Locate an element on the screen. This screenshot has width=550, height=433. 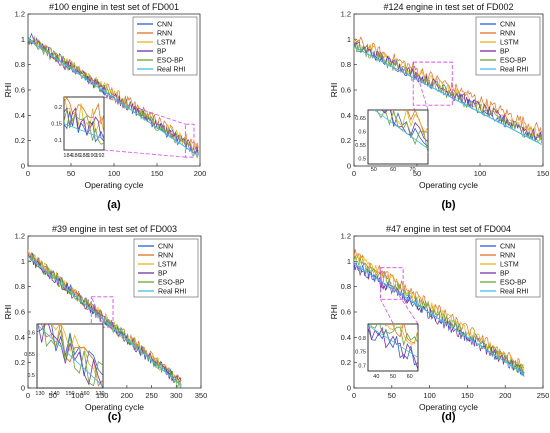
zoom-inset-box is located at coordinates (398, 137).